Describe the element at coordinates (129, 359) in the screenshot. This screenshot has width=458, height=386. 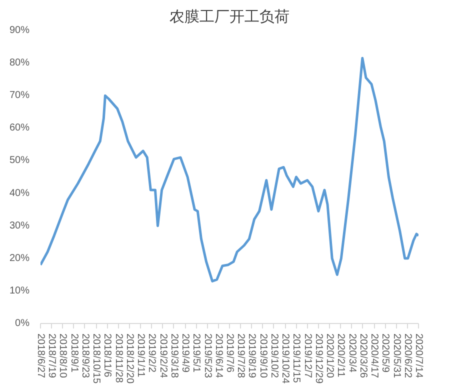
I see `x-tick-label: 2018/12/20` at that location.